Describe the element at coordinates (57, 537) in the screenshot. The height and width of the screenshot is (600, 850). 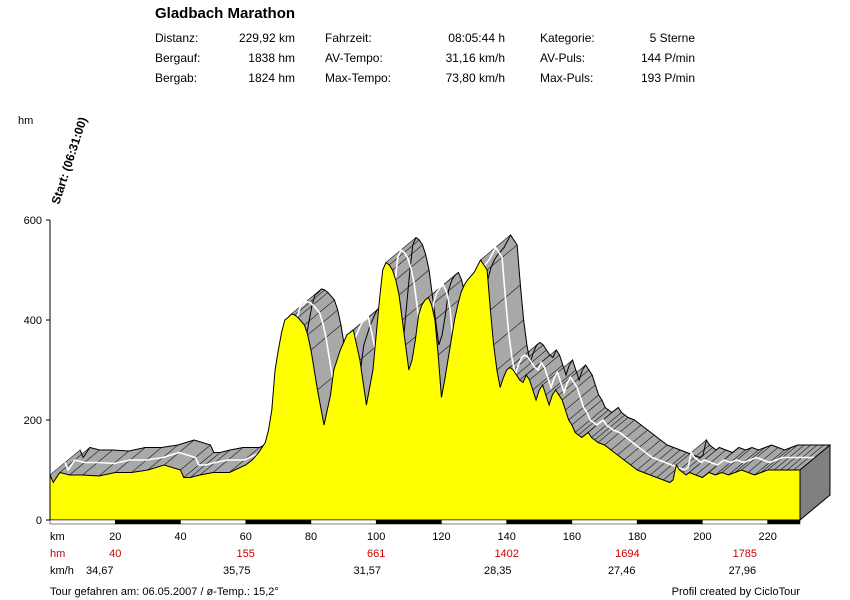
I see `x-axis-unit-label: km` at that location.